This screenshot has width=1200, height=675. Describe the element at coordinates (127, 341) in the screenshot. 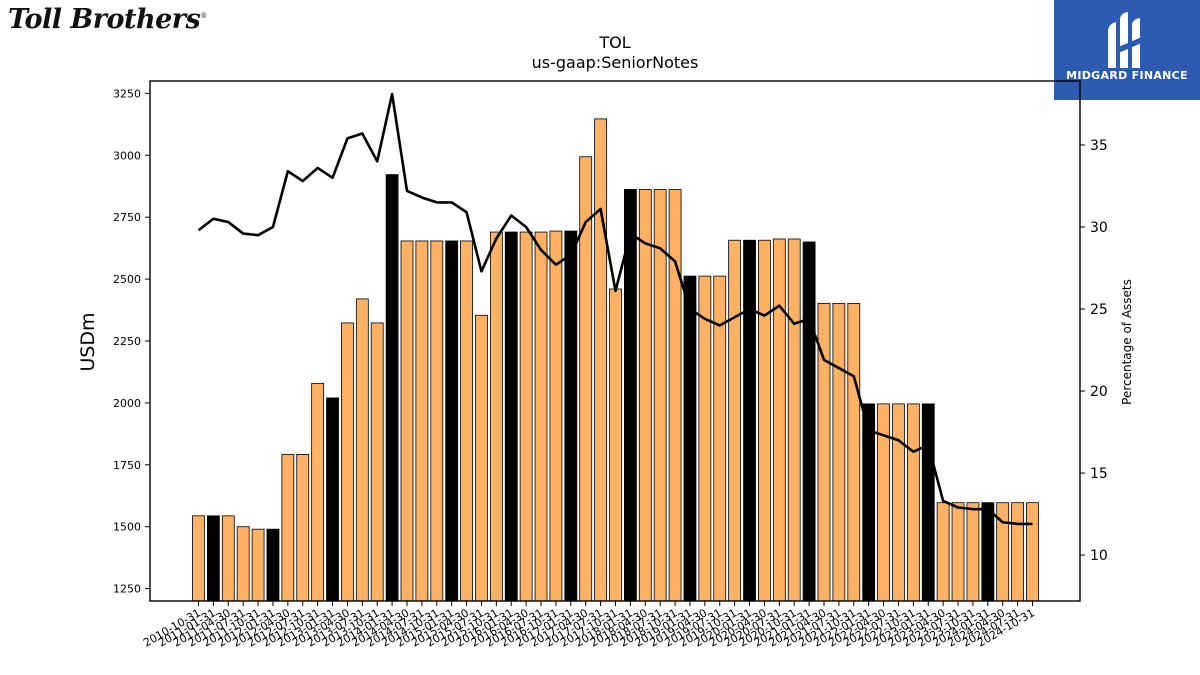

I see `y-tick-label-2250: 2250` at that location.